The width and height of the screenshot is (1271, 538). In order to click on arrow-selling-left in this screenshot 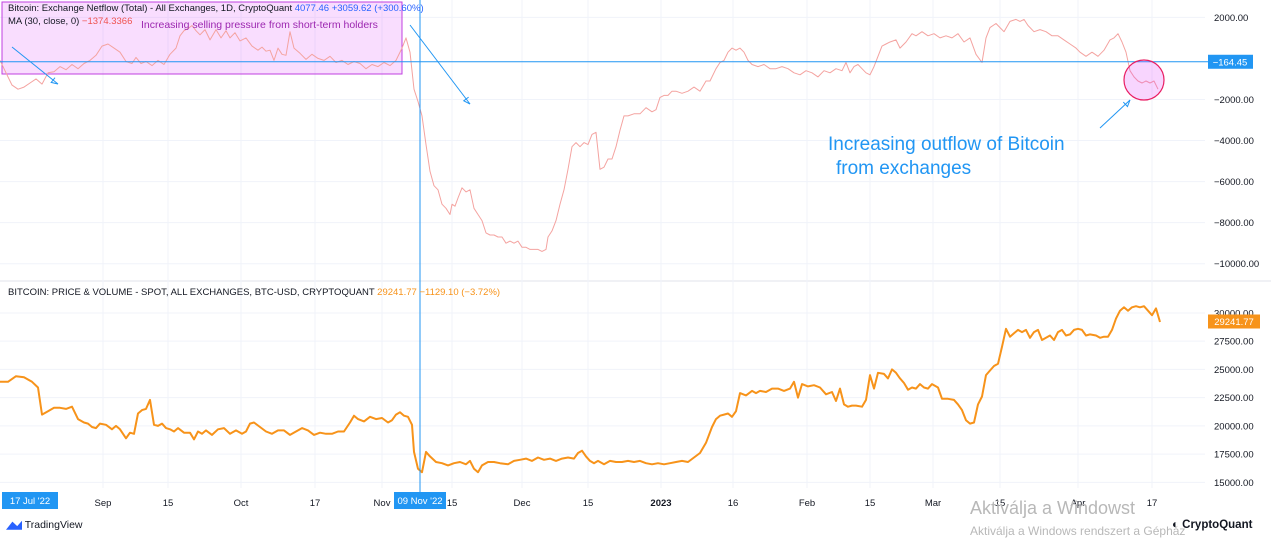, I will do `click(35, 65)`.